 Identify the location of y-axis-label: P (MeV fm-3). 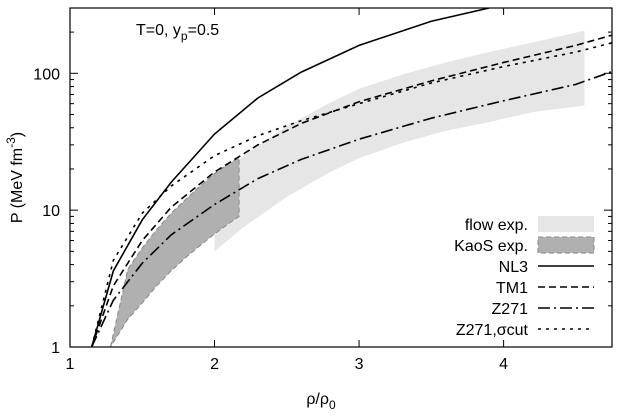
(15, 177).